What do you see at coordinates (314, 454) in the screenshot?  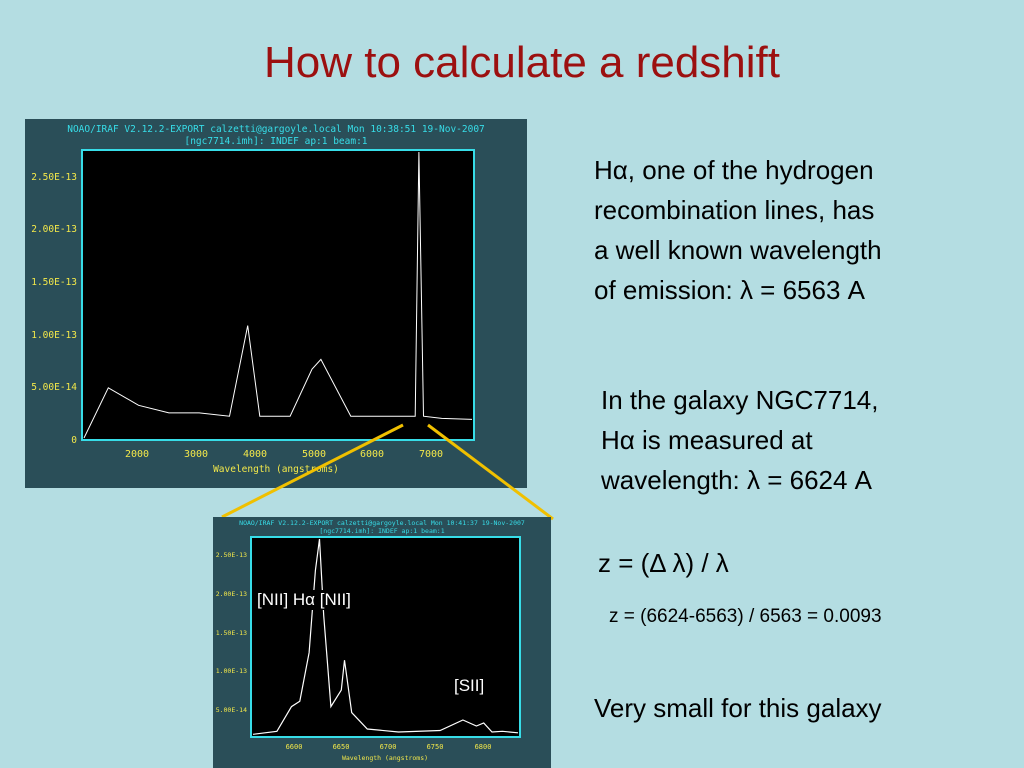 I see `plot1-x-tick: 5000` at bounding box center [314, 454].